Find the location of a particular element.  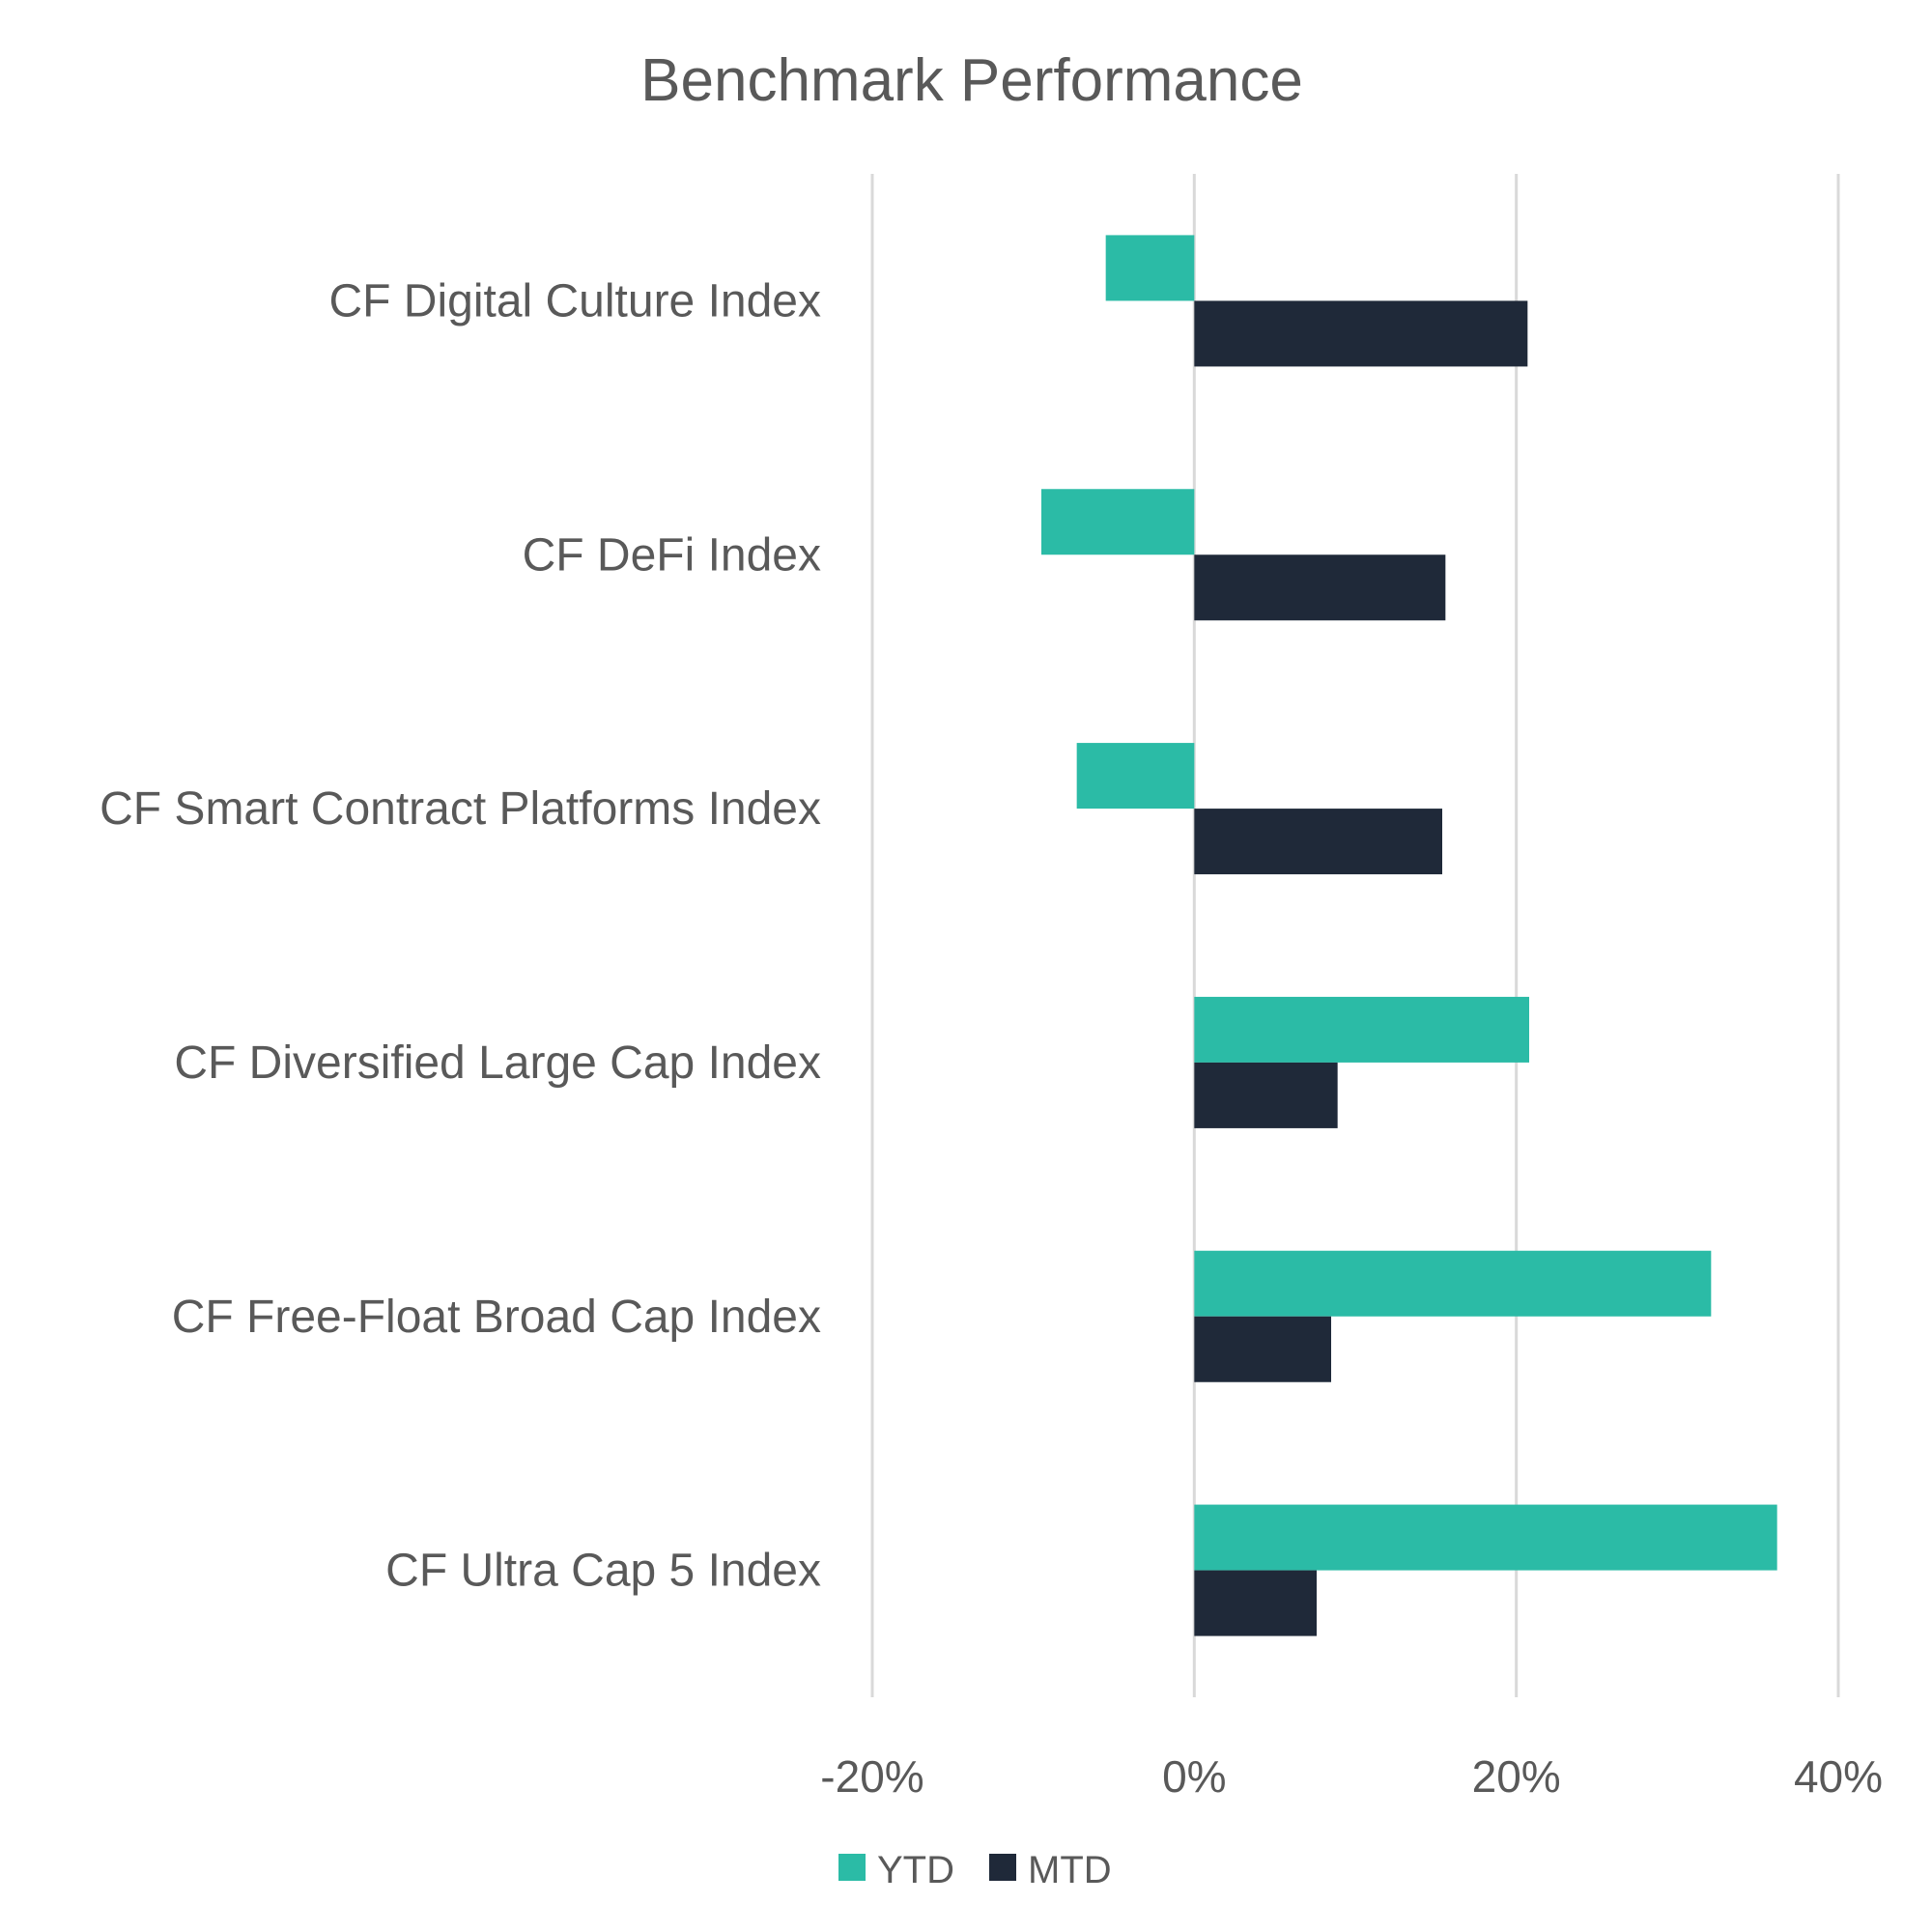

x-tick-label: 20% is located at coordinates (1516, 1776).